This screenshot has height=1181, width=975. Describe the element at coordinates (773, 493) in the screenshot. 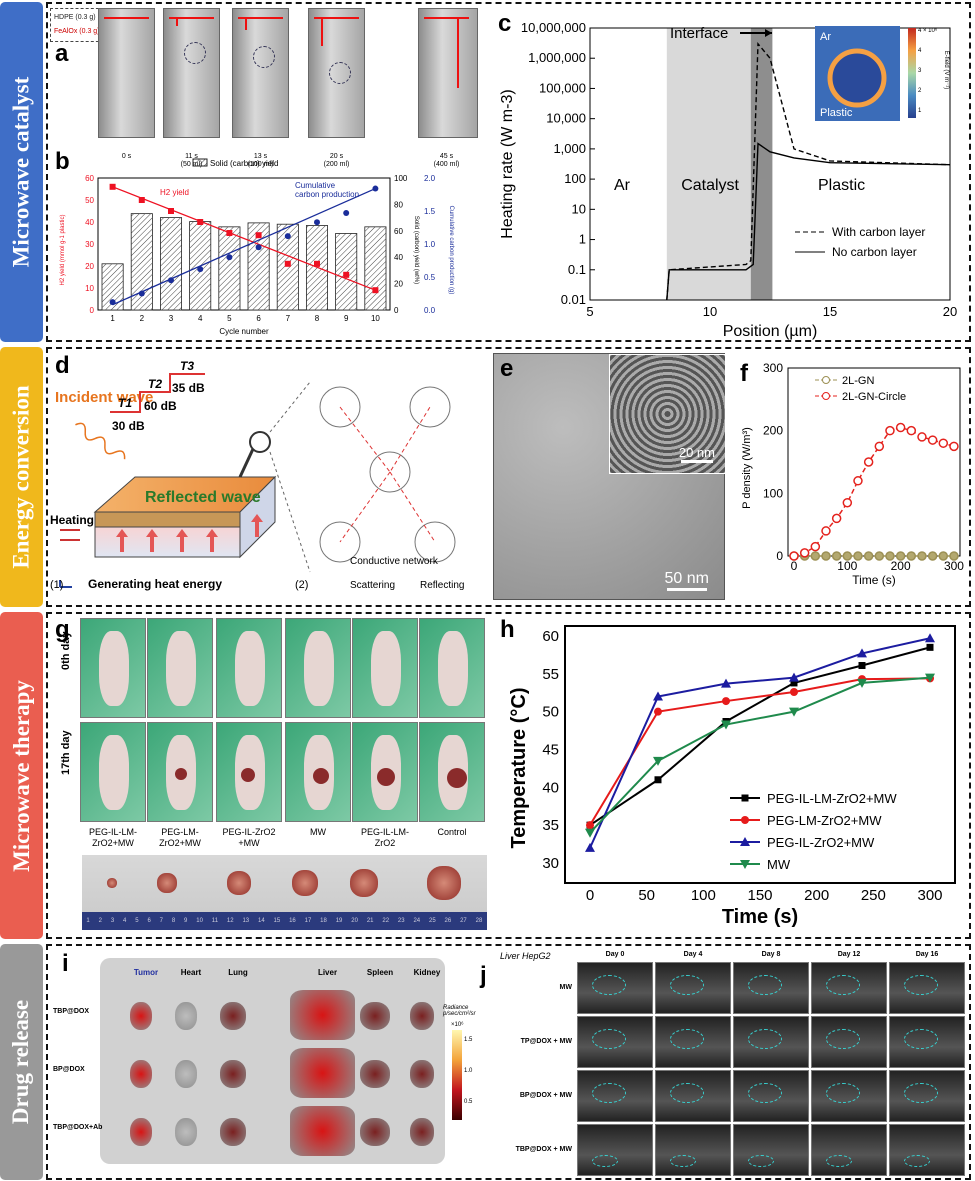

I see `y-tick-label: 100` at that location.